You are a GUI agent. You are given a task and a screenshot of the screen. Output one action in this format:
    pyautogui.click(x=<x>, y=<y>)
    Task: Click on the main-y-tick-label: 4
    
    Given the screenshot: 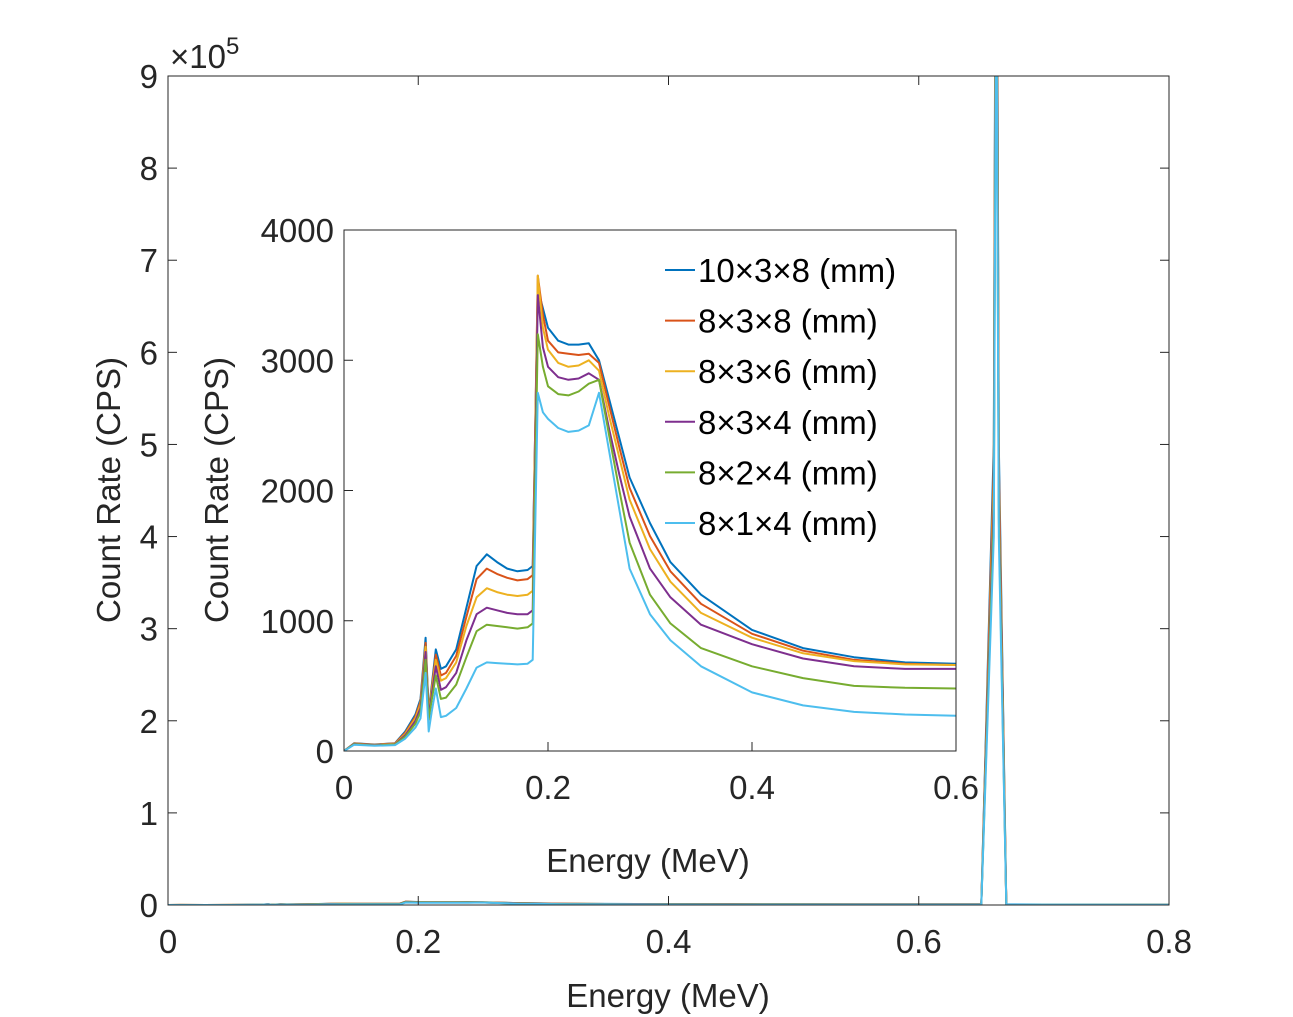 What is the action you would take?
    pyautogui.click(x=149, y=537)
    